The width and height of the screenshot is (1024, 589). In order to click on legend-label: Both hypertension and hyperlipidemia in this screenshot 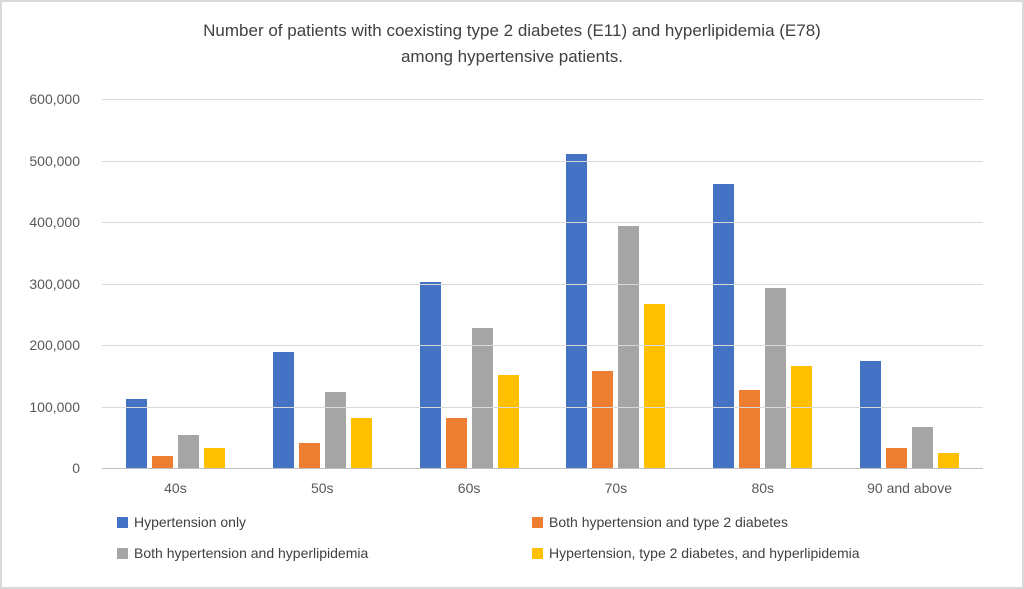, I will do `click(251, 553)`.